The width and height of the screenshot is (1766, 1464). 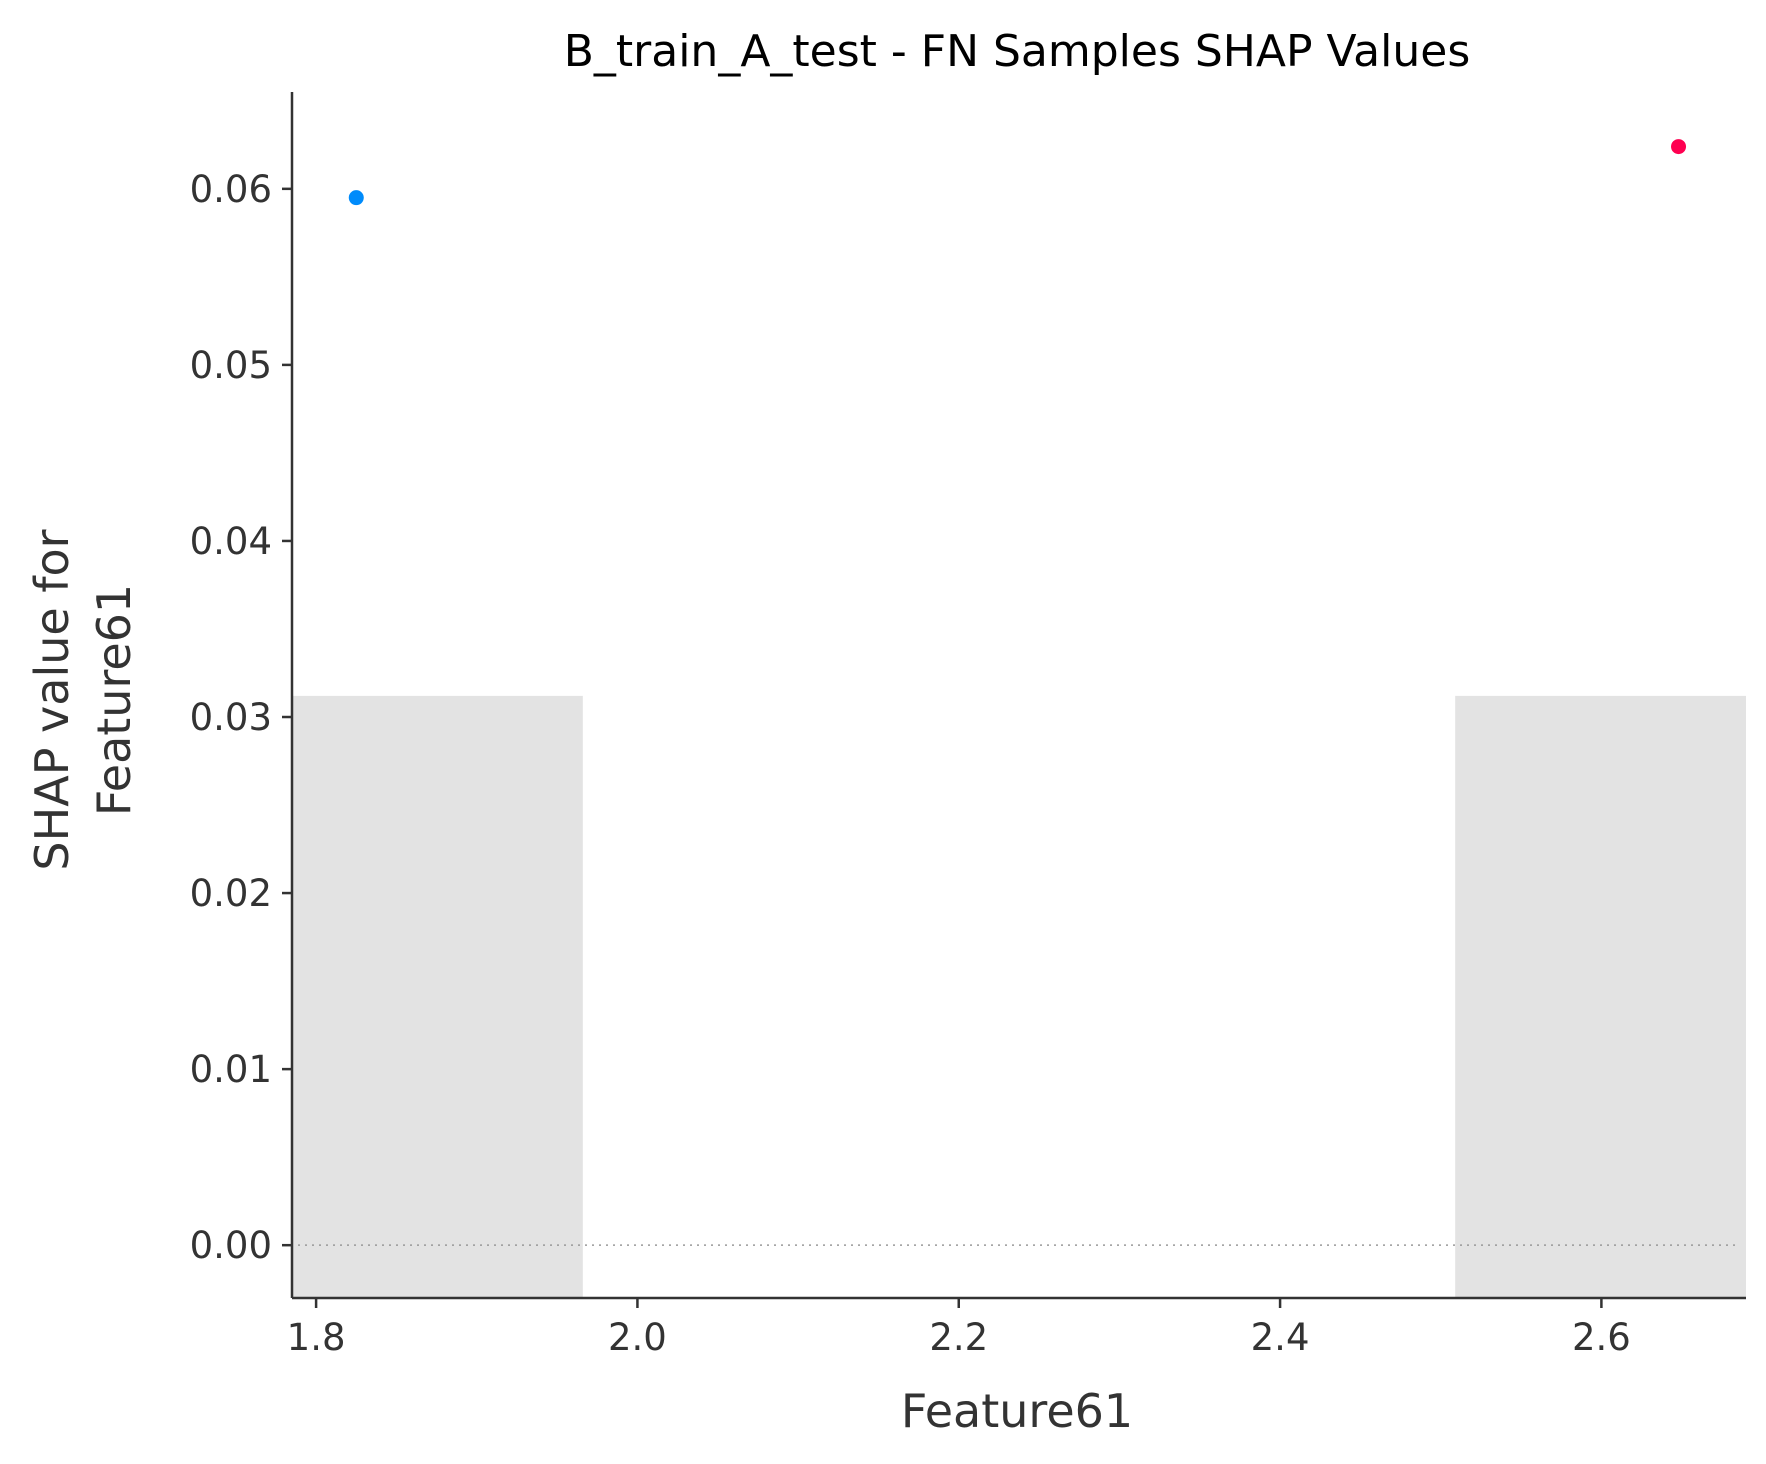 What do you see at coordinates (316, 1337) in the screenshot?
I see `x-tick-label: 1.8` at bounding box center [316, 1337].